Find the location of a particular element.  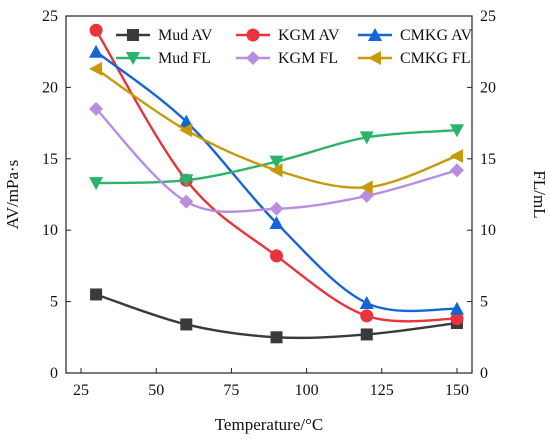

legend-item: KGM AV is located at coordinates (288, 35).